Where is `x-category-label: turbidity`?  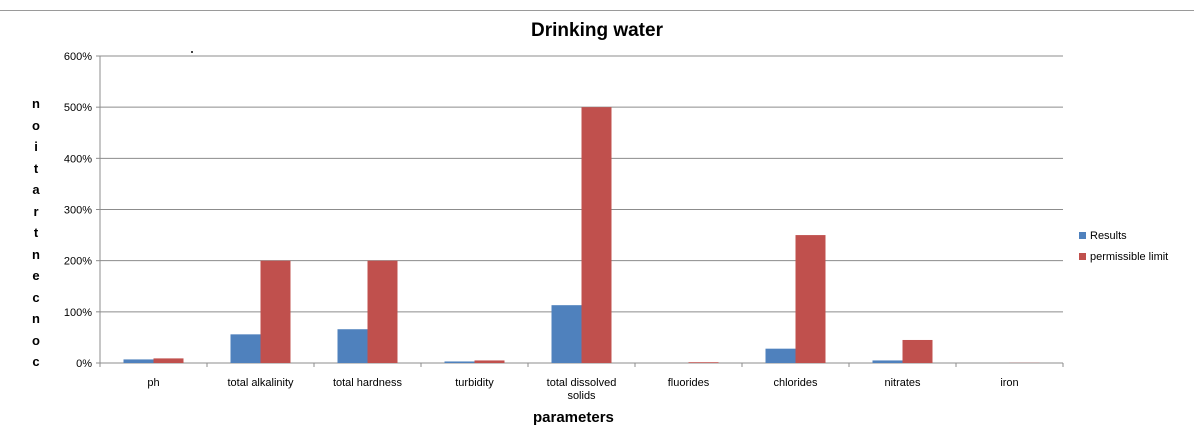
x-category-label: turbidity is located at coordinates (474, 383).